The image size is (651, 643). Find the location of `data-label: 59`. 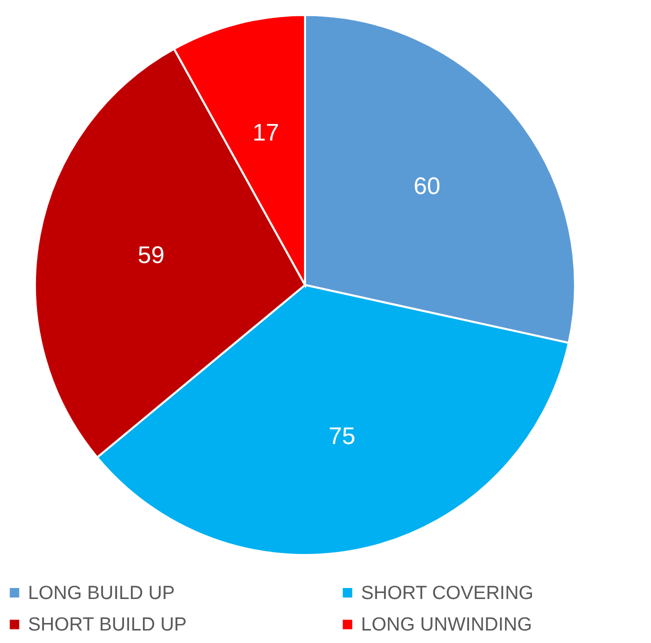

data-label: 59 is located at coordinates (151, 256).